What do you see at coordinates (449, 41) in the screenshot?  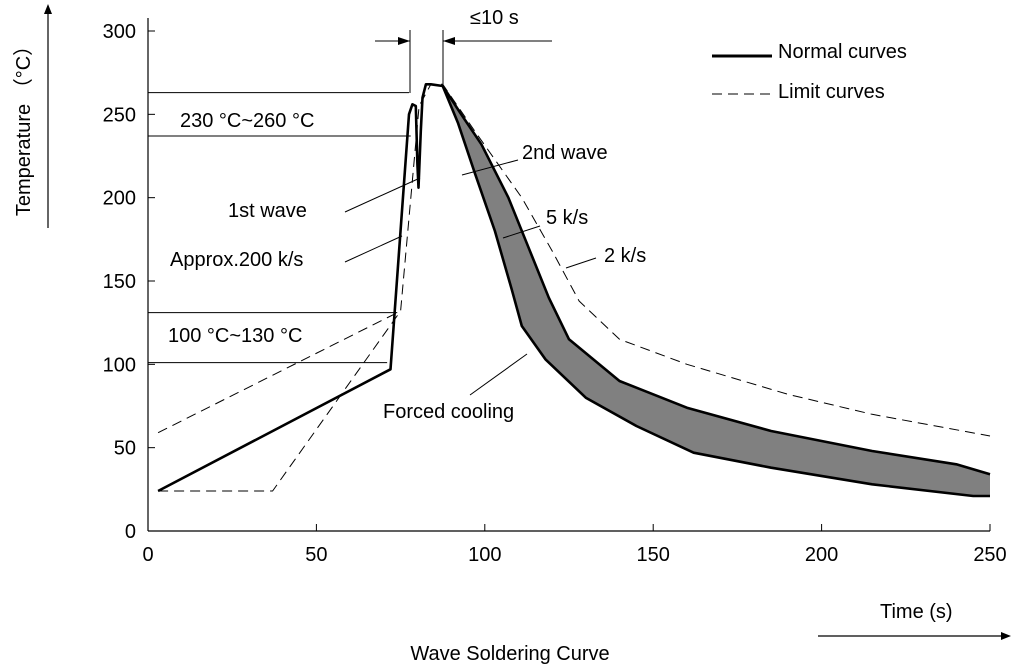 I see `duration-arrowhead-right` at bounding box center [449, 41].